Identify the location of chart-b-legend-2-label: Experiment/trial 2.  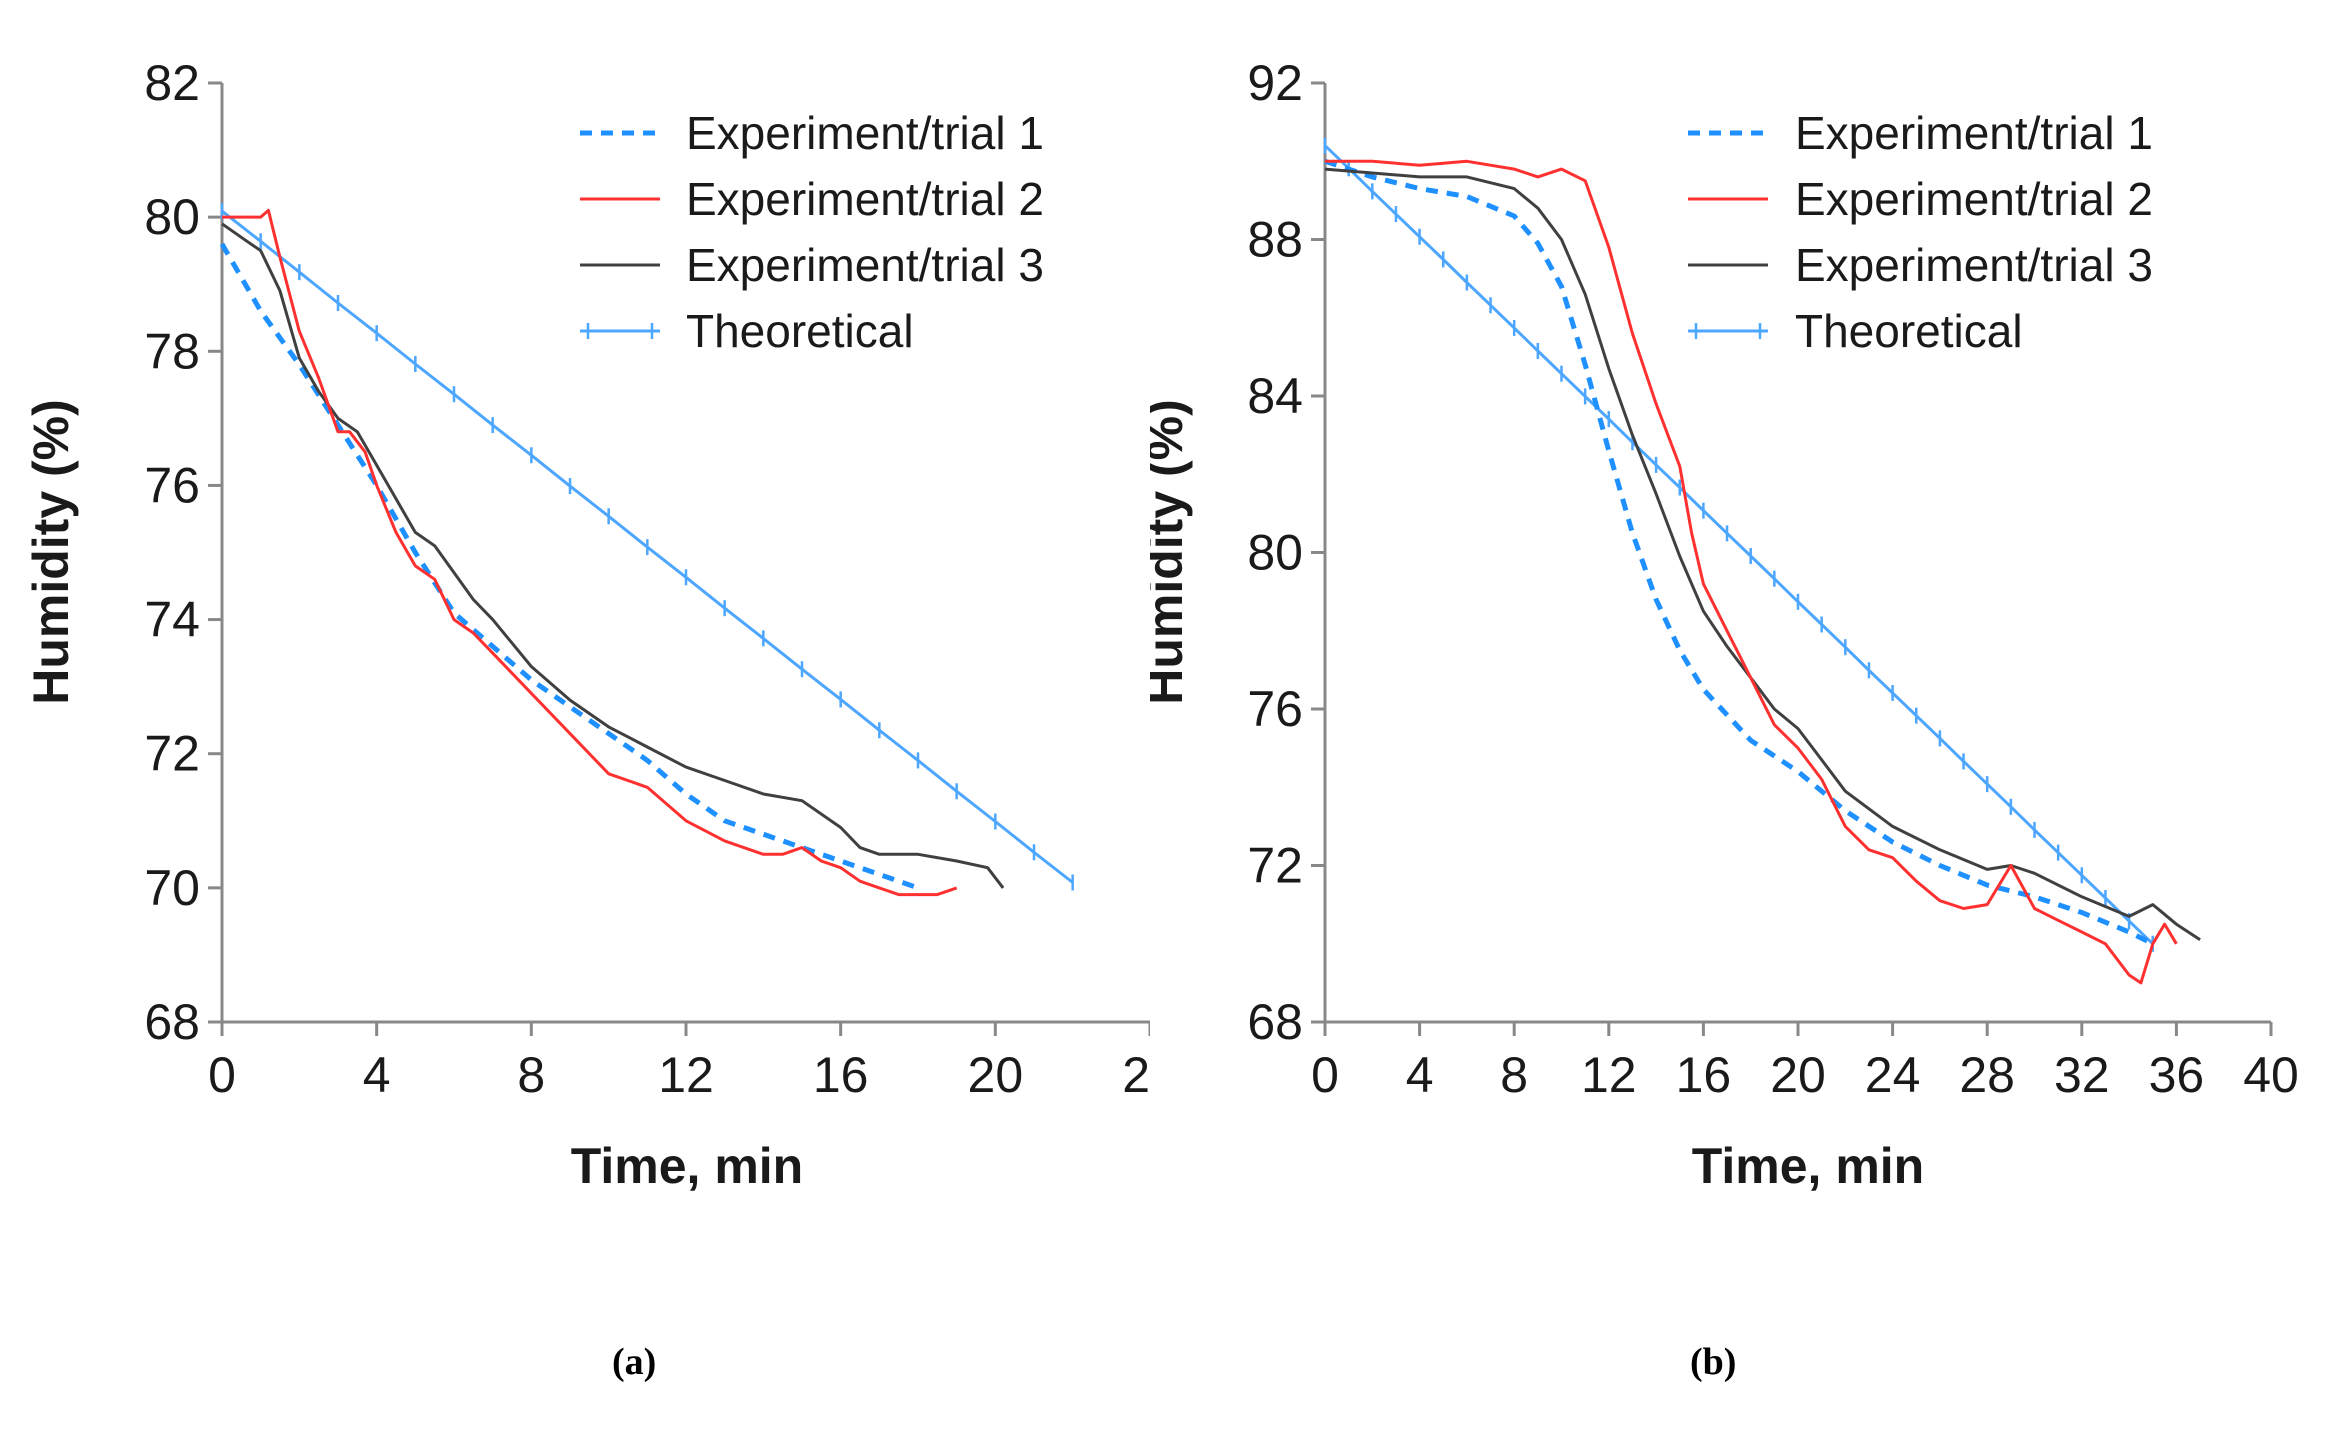
(1974, 199).